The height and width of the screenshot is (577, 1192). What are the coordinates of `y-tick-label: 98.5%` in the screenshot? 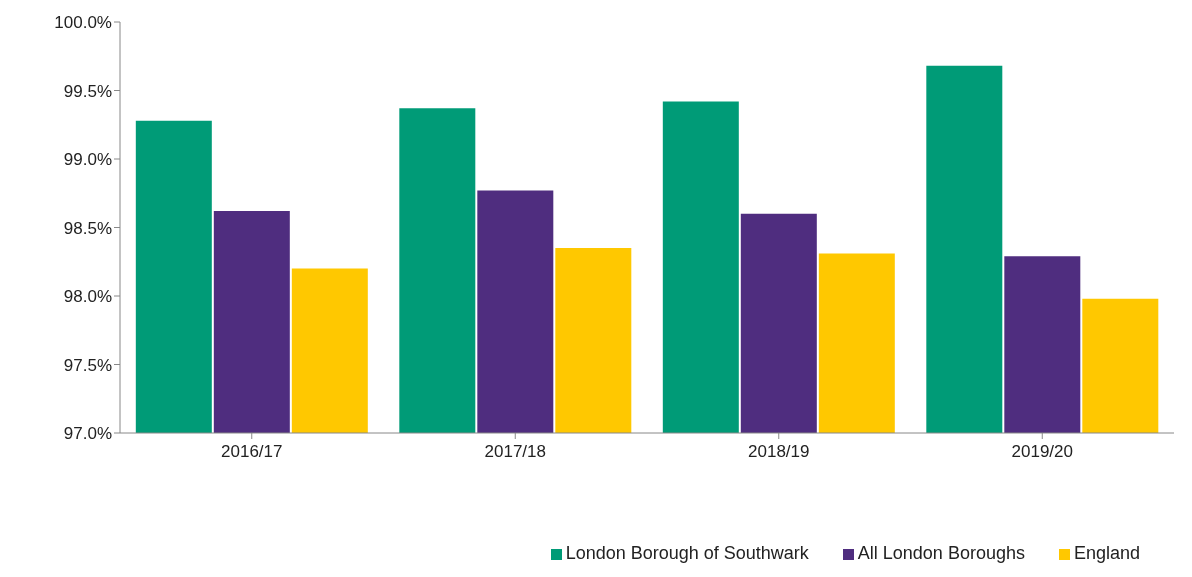 It's located at (87, 228).